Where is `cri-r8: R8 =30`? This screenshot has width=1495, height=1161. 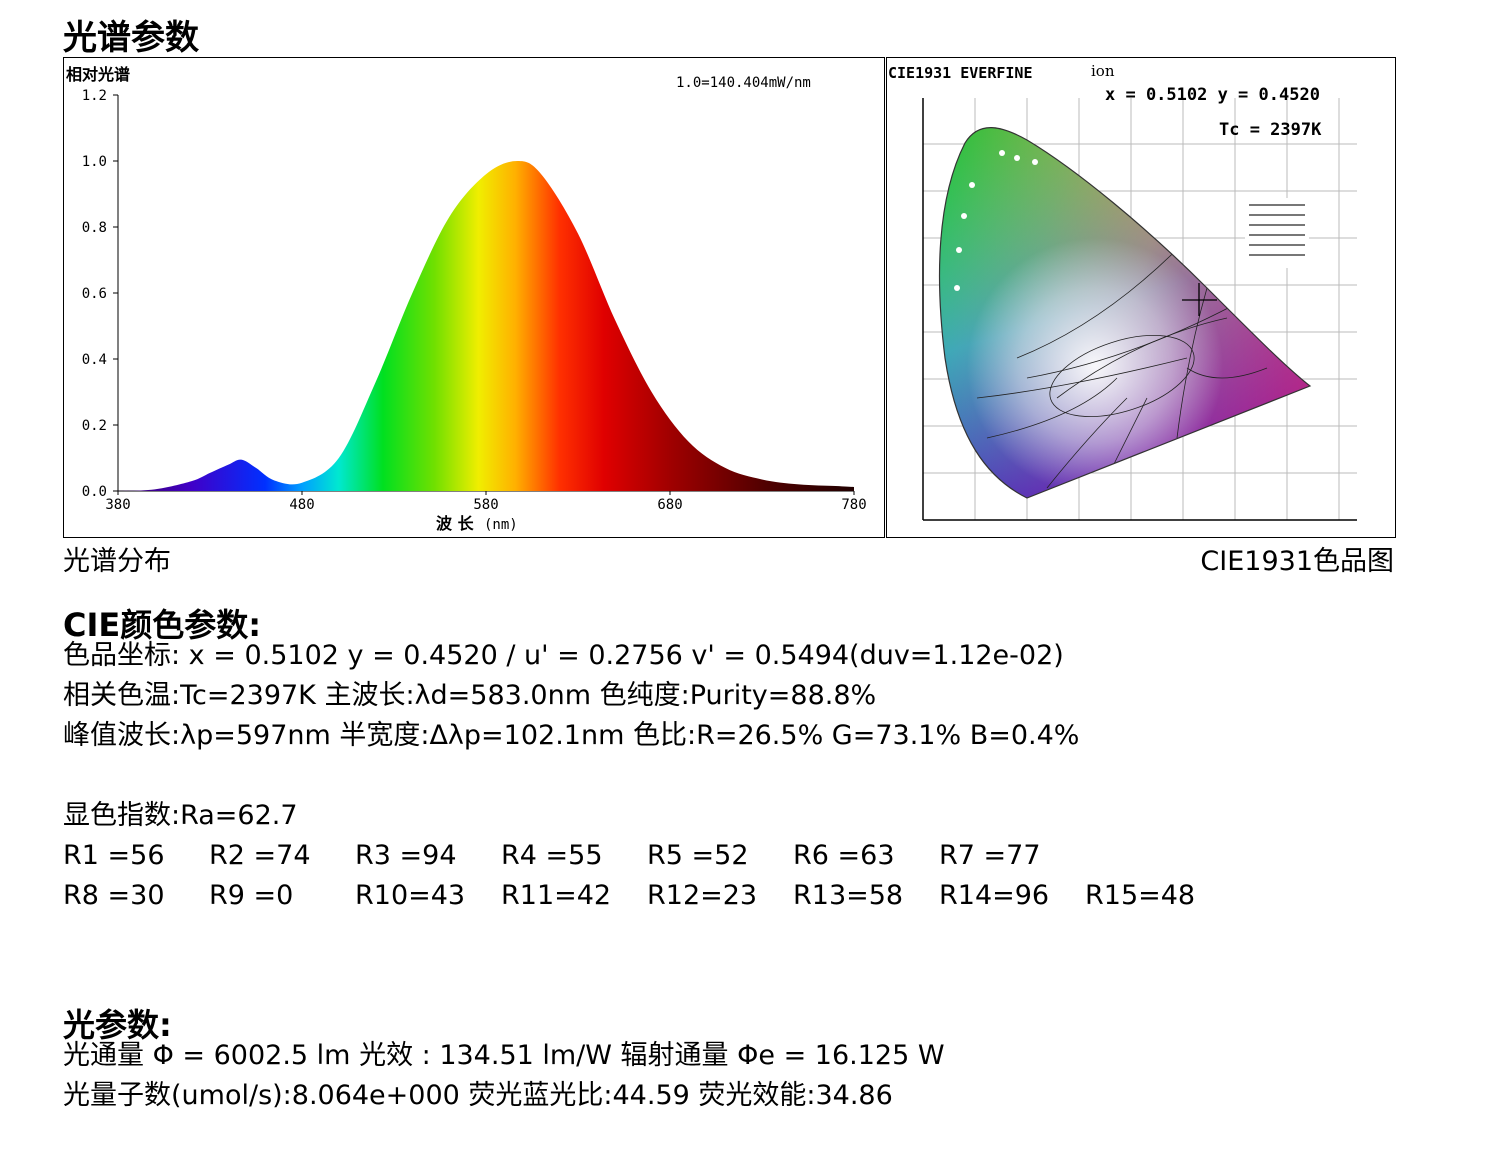
cri-r8: R8 =30 is located at coordinates (114, 895).